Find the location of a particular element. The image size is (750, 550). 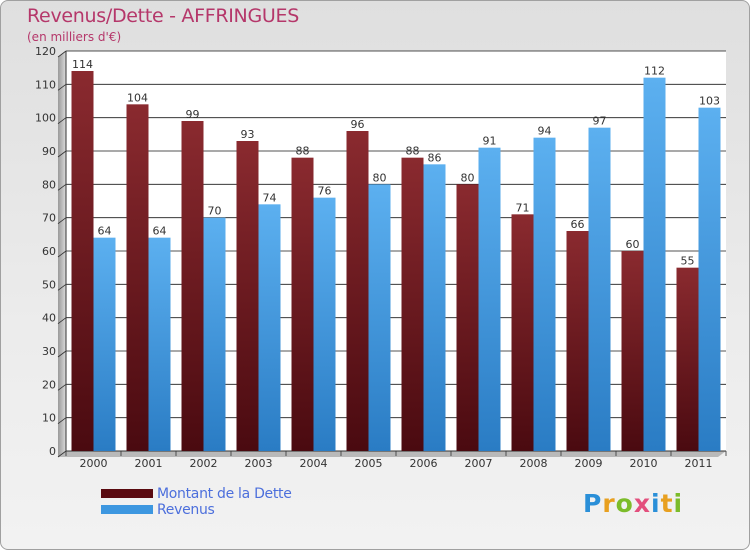

y-tick-label: 90 is located at coordinates (49, 151).